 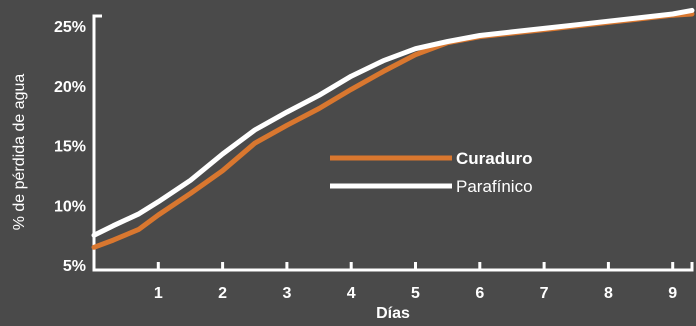 I want to click on legend: Curaduro Parafínico, so click(x=431, y=172).